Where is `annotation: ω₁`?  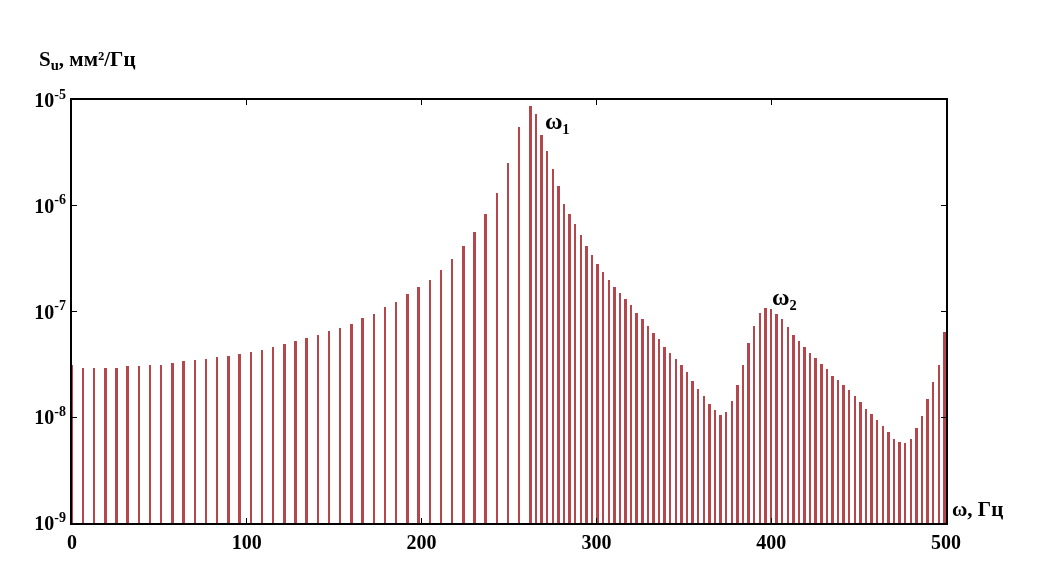
annotation: ω₁ is located at coordinates (557, 121).